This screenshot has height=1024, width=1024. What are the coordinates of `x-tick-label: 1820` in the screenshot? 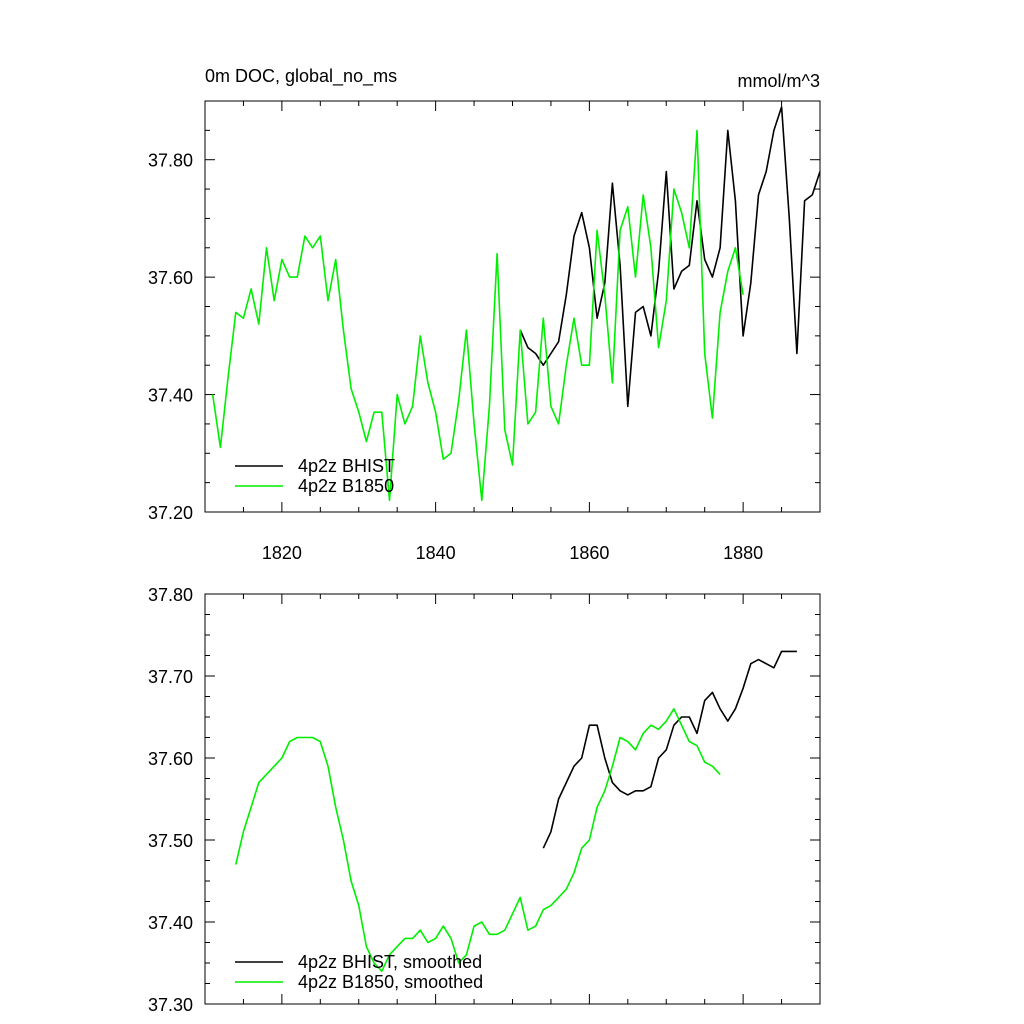 It's located at (282, 553).